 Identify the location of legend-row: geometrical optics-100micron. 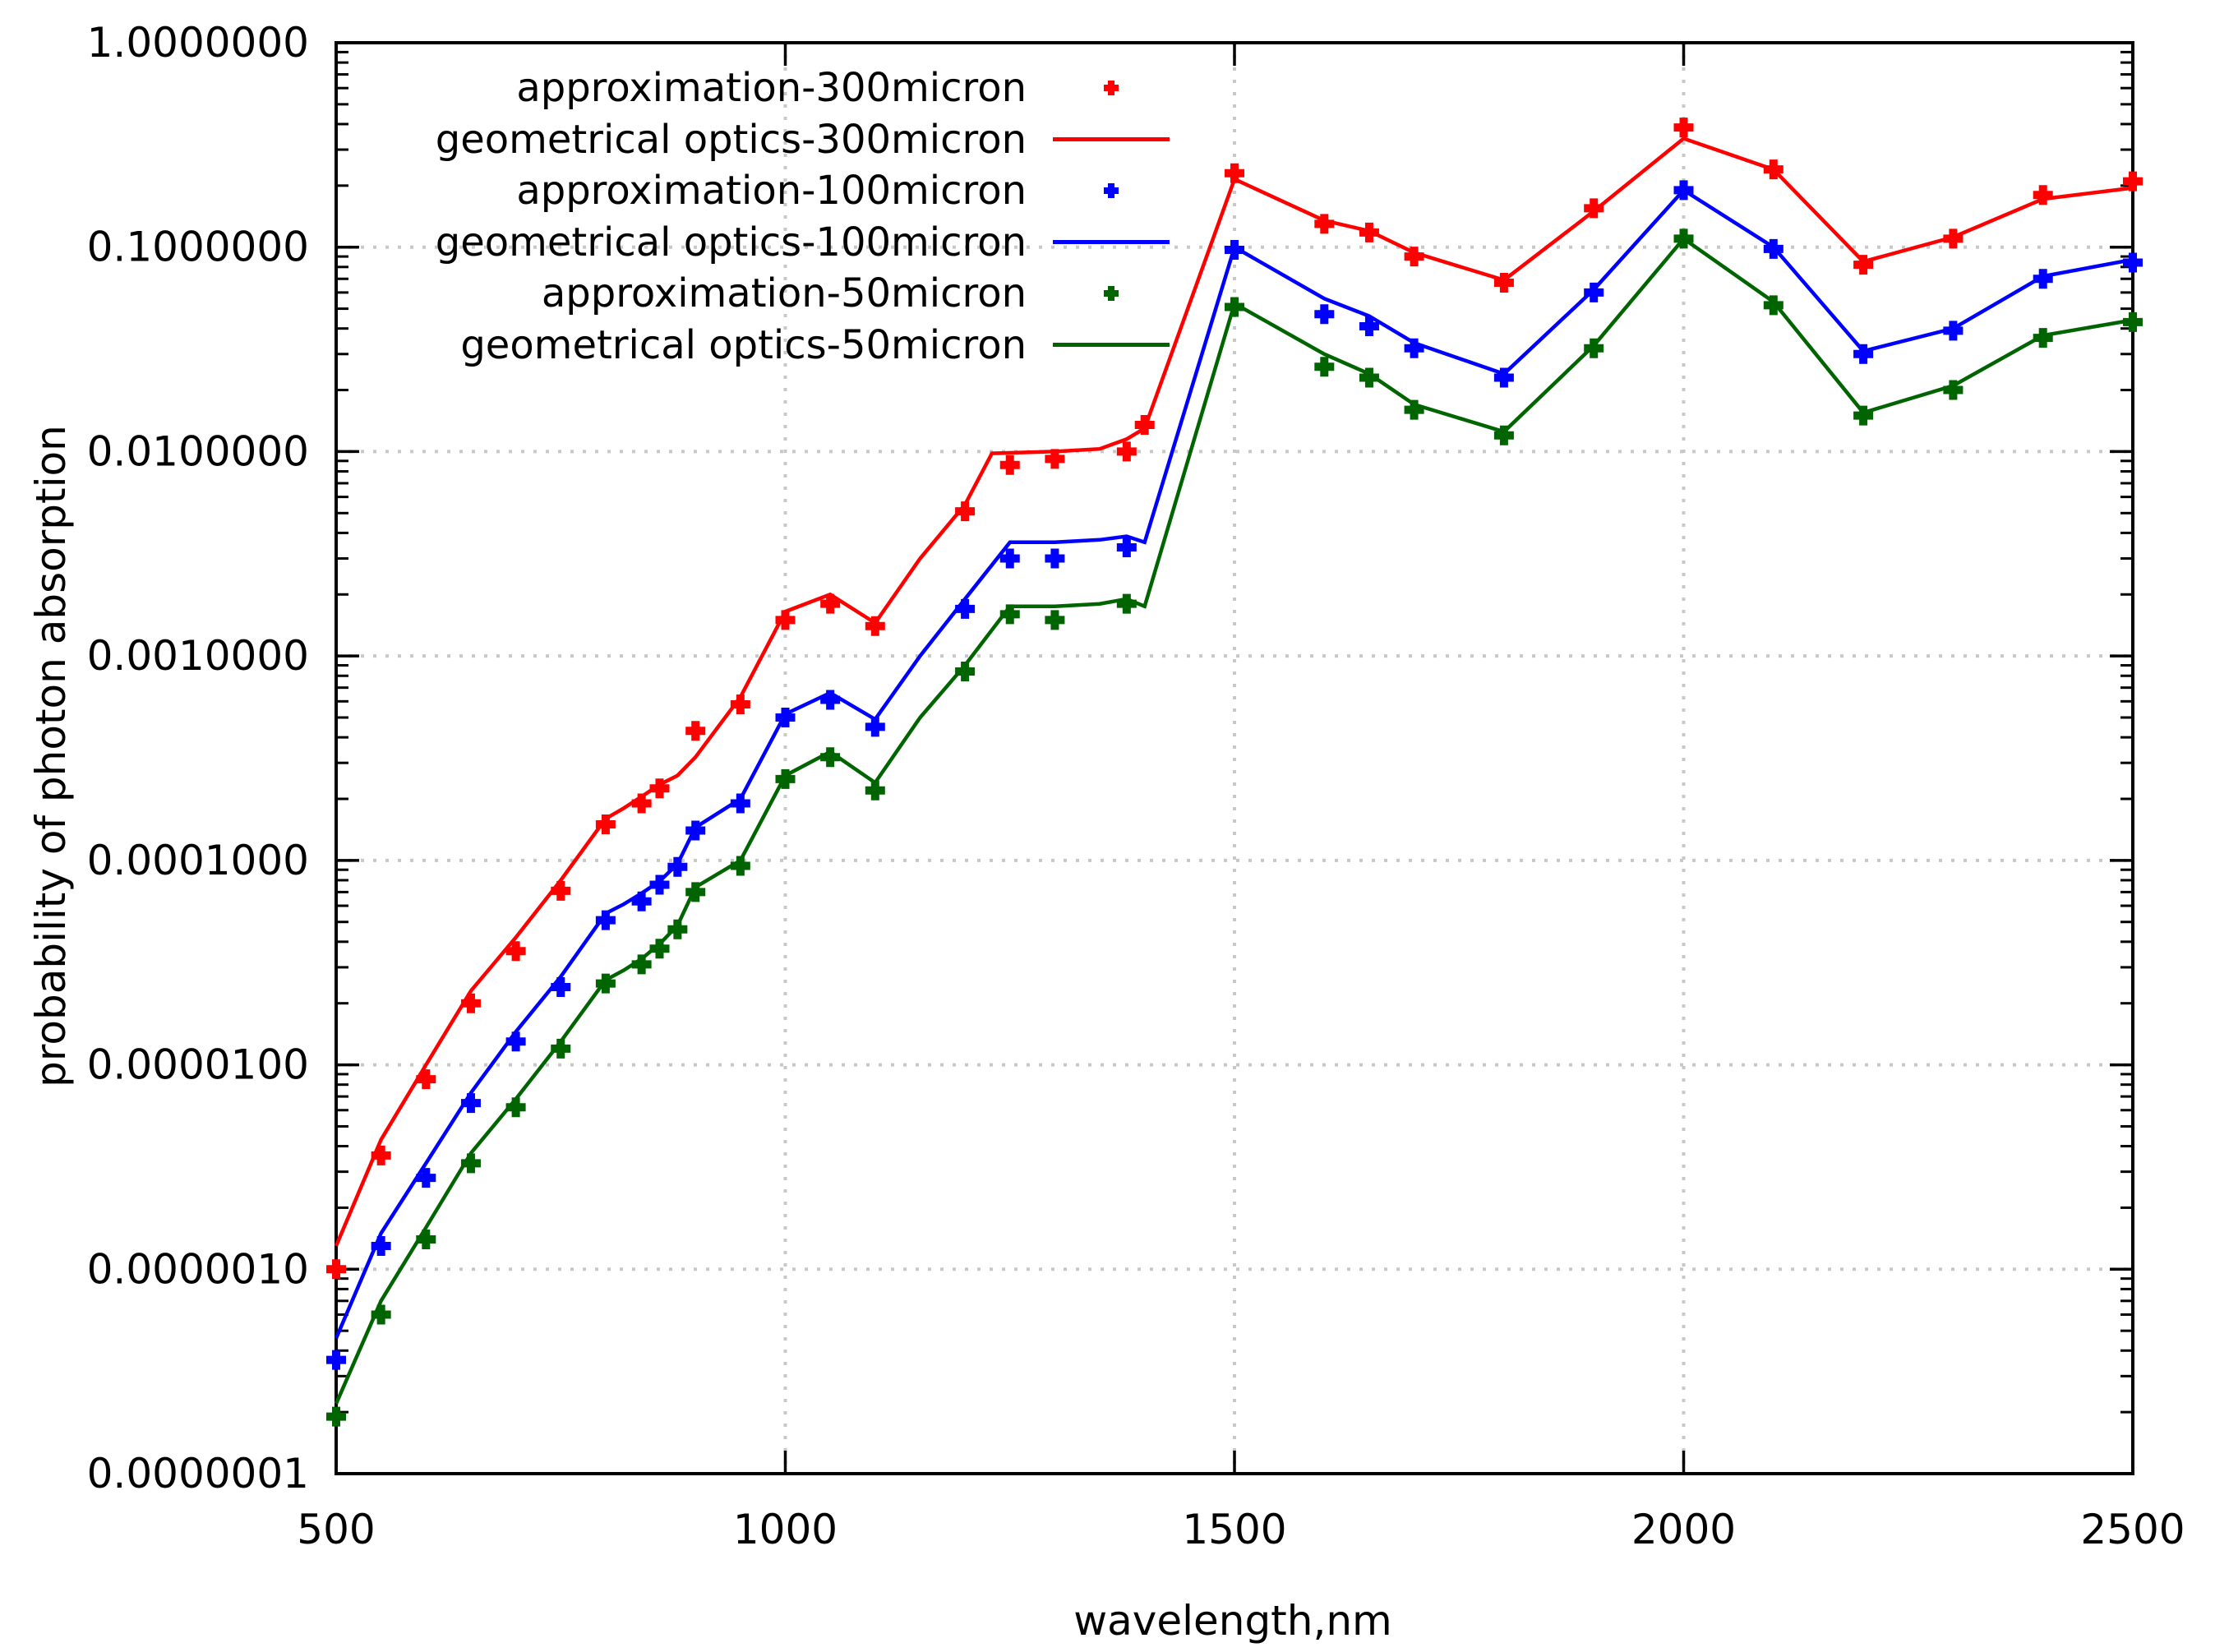
(804, 243).